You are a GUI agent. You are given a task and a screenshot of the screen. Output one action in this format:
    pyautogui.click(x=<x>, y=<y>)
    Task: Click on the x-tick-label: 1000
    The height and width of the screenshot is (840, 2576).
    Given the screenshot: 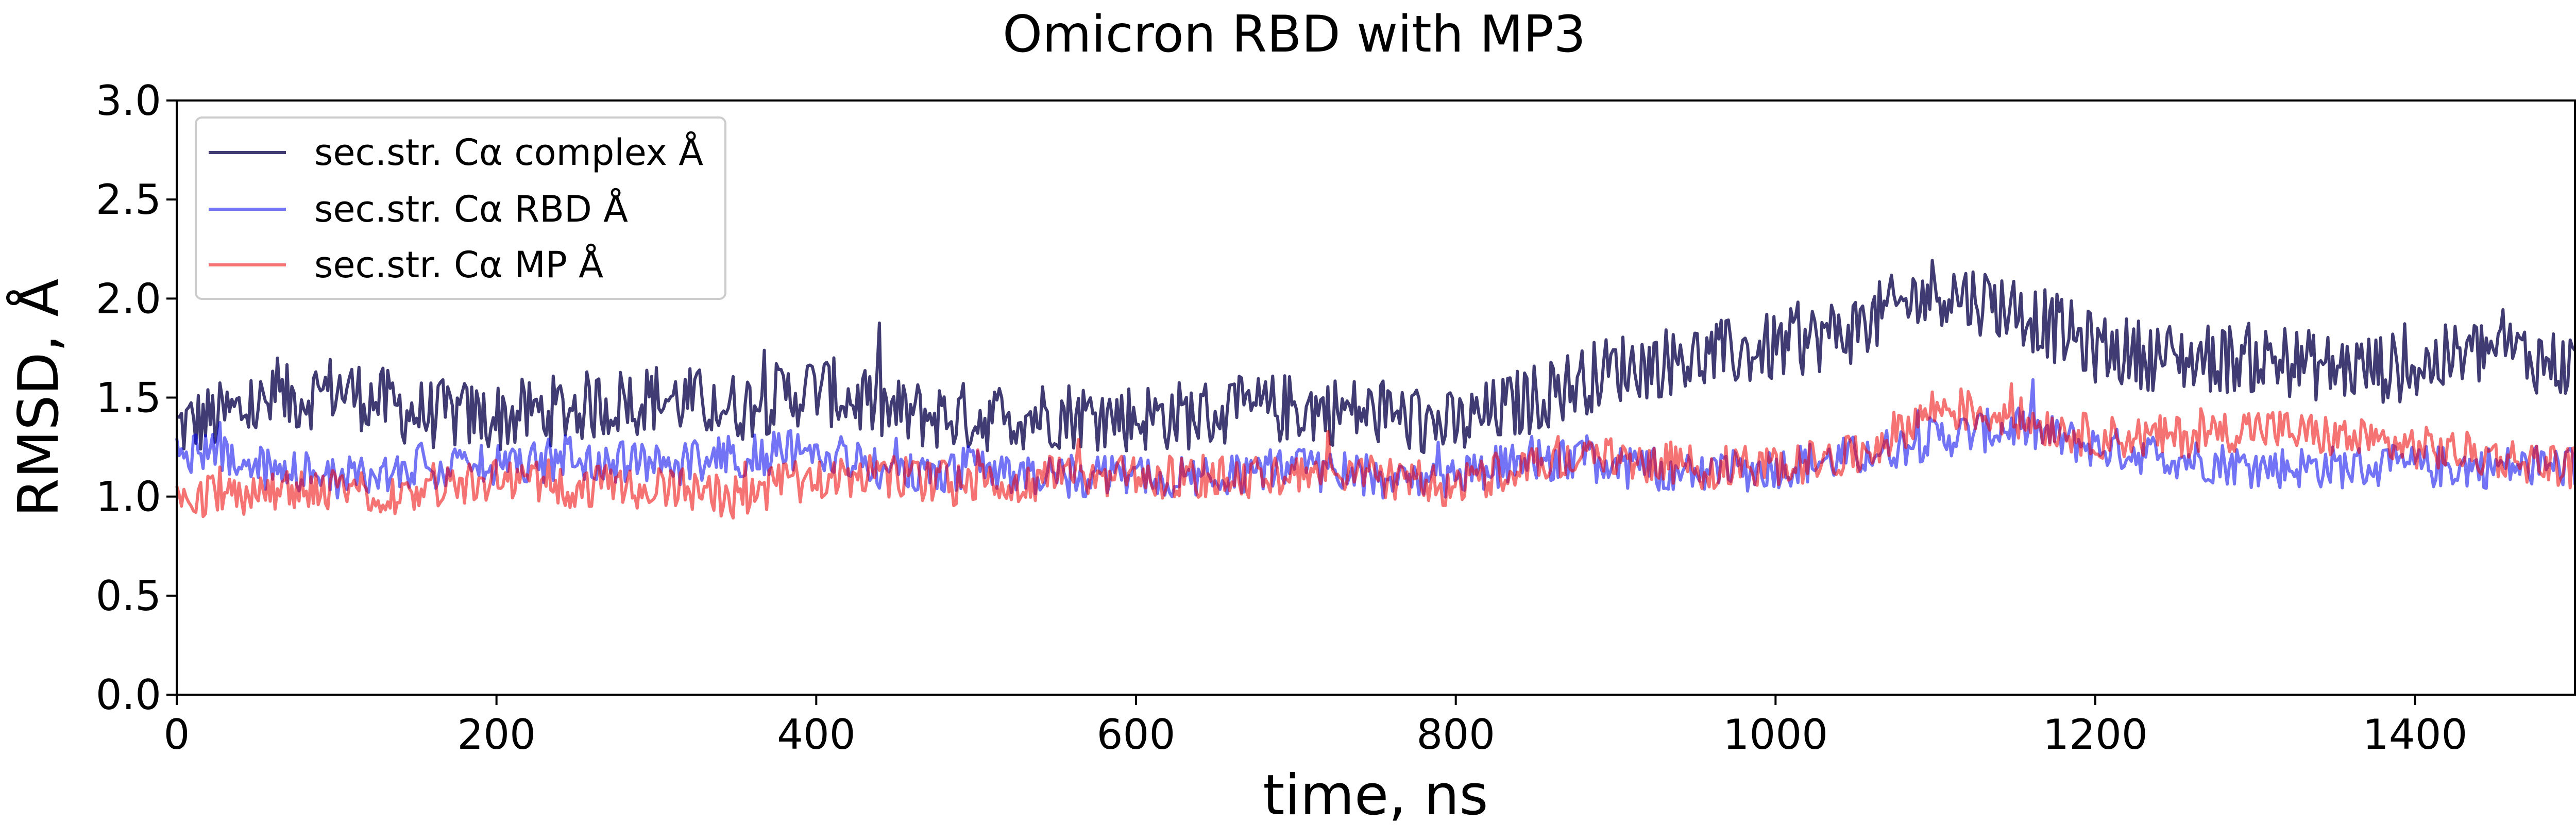 What is the action you would take?
    pyautogui.click(x=1775, y=735)
    